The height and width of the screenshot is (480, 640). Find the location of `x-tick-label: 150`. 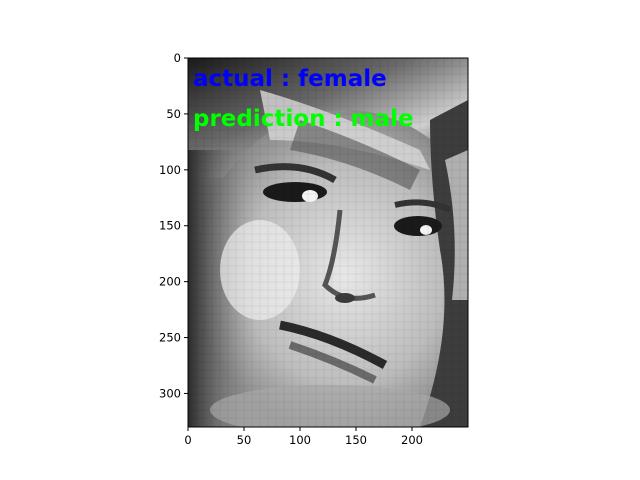

x-tick-label: 150 is located at coordinates (356, 440).